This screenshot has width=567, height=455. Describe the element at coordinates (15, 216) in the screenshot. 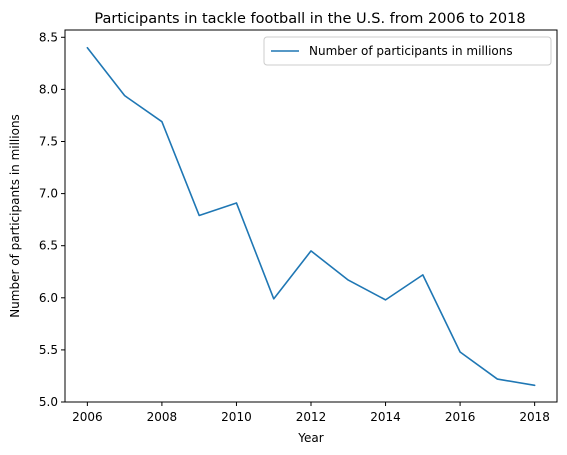

I see `y-axis-label: Number of participants in millions` at that location.